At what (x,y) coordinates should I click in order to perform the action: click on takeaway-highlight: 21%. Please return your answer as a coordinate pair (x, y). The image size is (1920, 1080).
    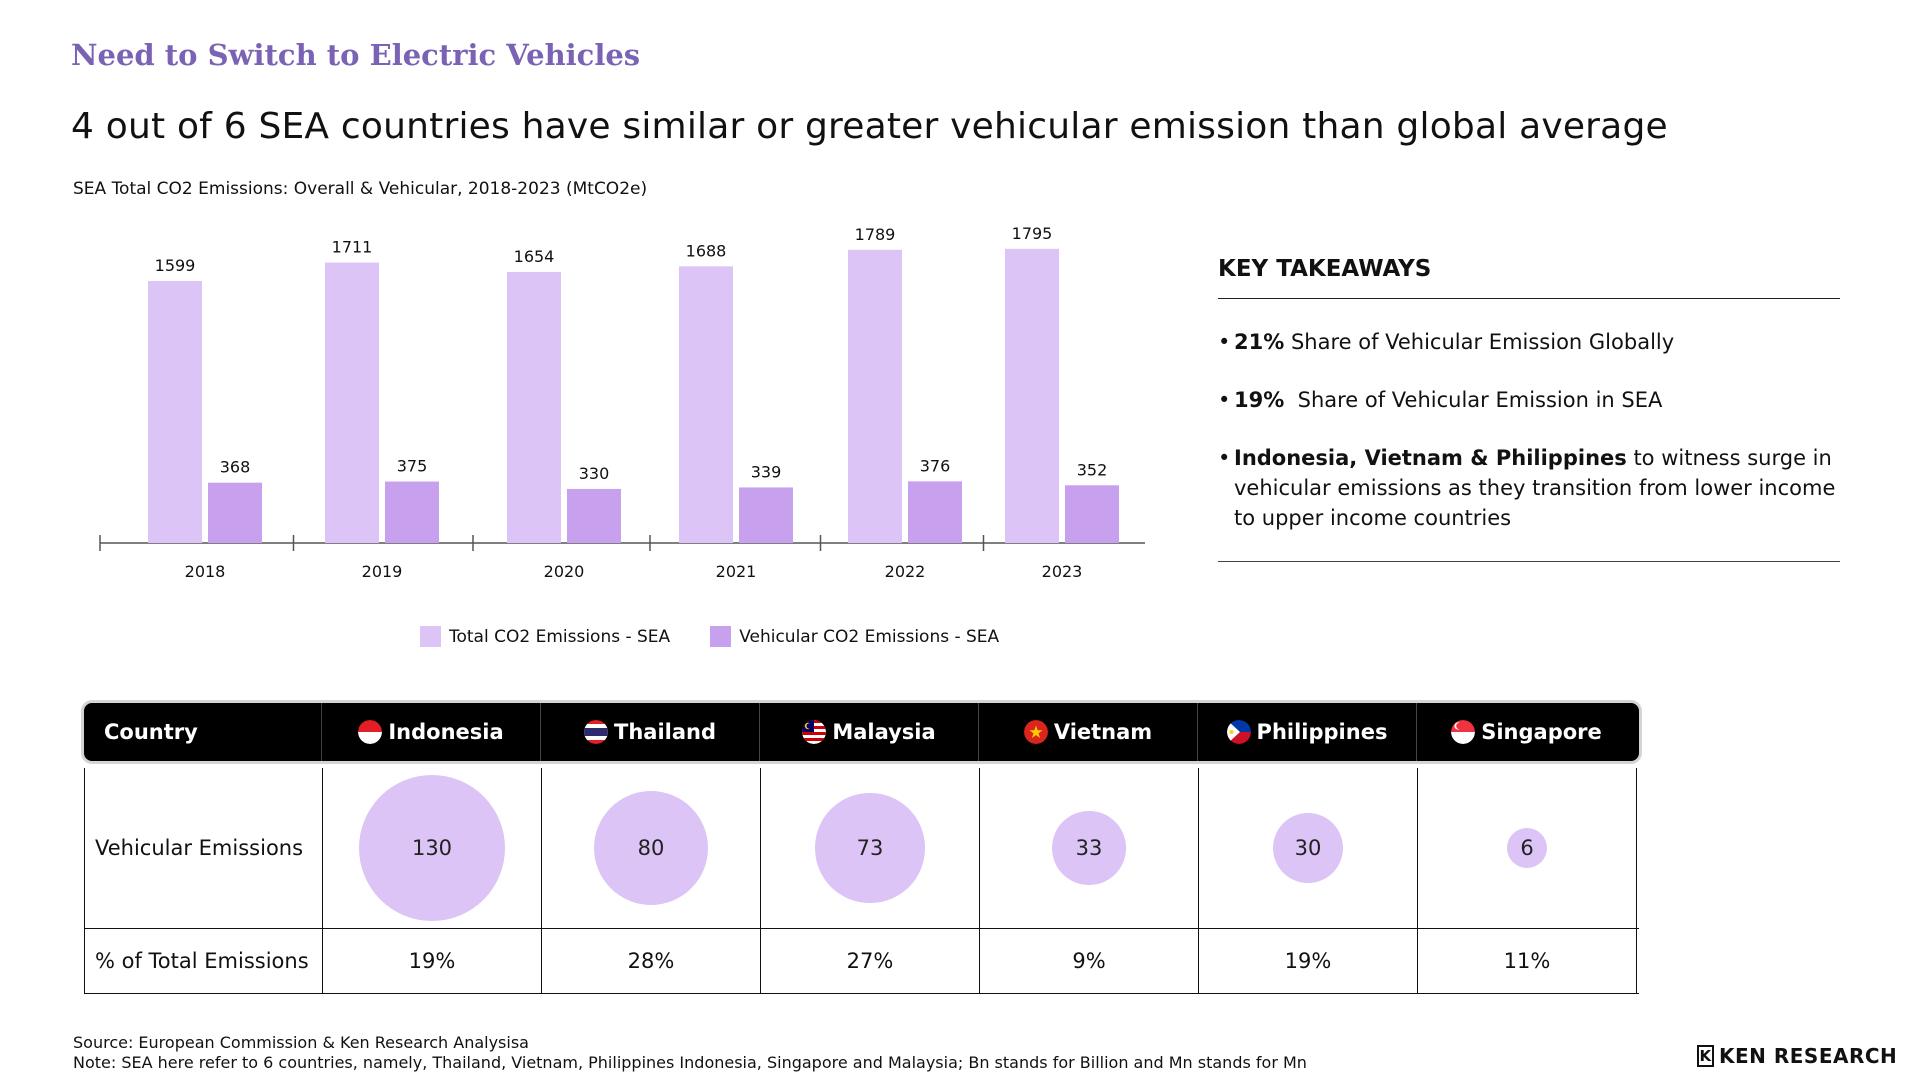
    Looking at the image, I should click on (1259, 342).